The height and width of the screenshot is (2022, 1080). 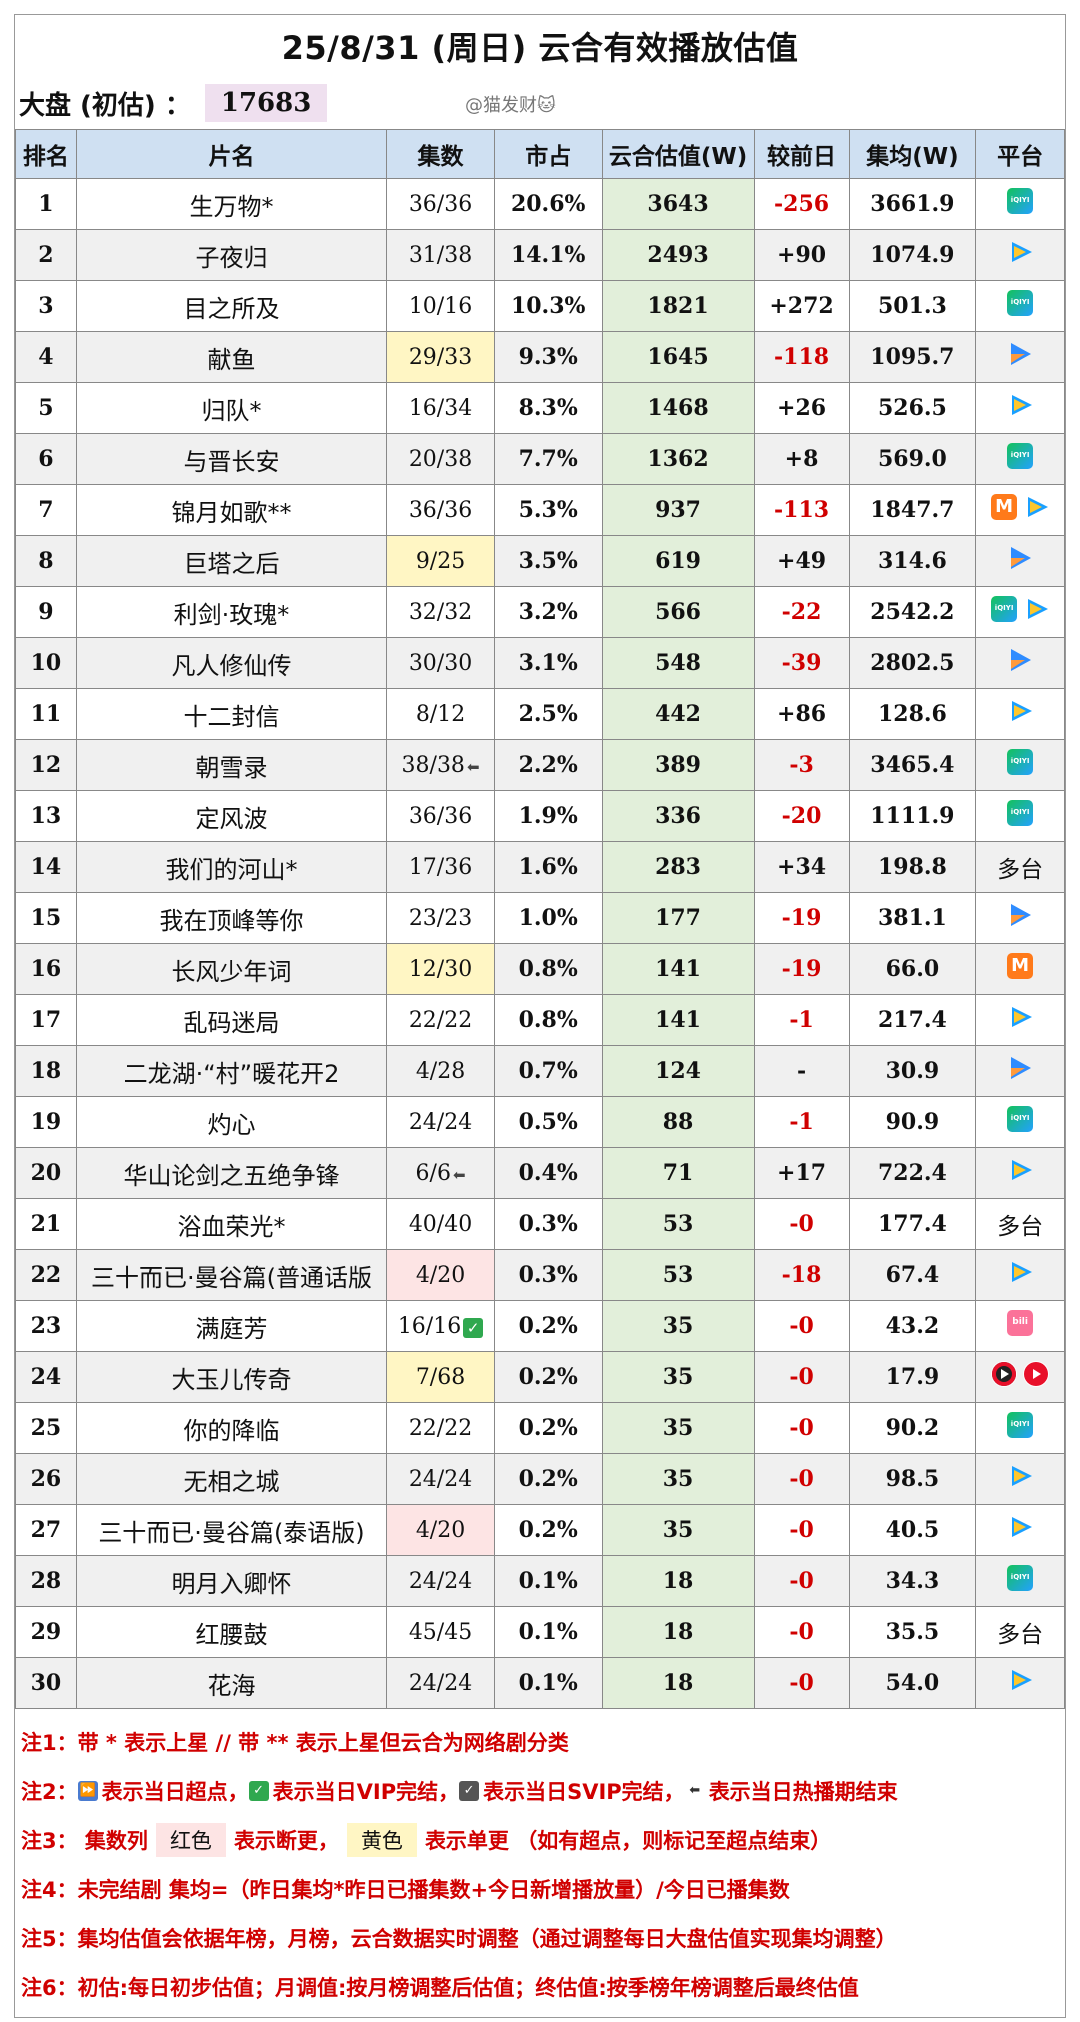 What do you see at coordinates (440, 510) in the screenshot?
I see `episodes-value: 36/36` at bounding box center [440, 510].